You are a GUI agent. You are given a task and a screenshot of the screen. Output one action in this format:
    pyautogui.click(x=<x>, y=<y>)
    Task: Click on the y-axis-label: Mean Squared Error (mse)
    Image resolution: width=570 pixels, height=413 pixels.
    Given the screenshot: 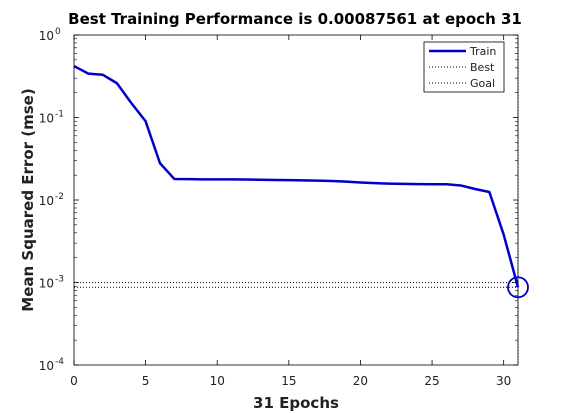 What is the action you would take?
    pyautogui.click(x=28, y=199)
    